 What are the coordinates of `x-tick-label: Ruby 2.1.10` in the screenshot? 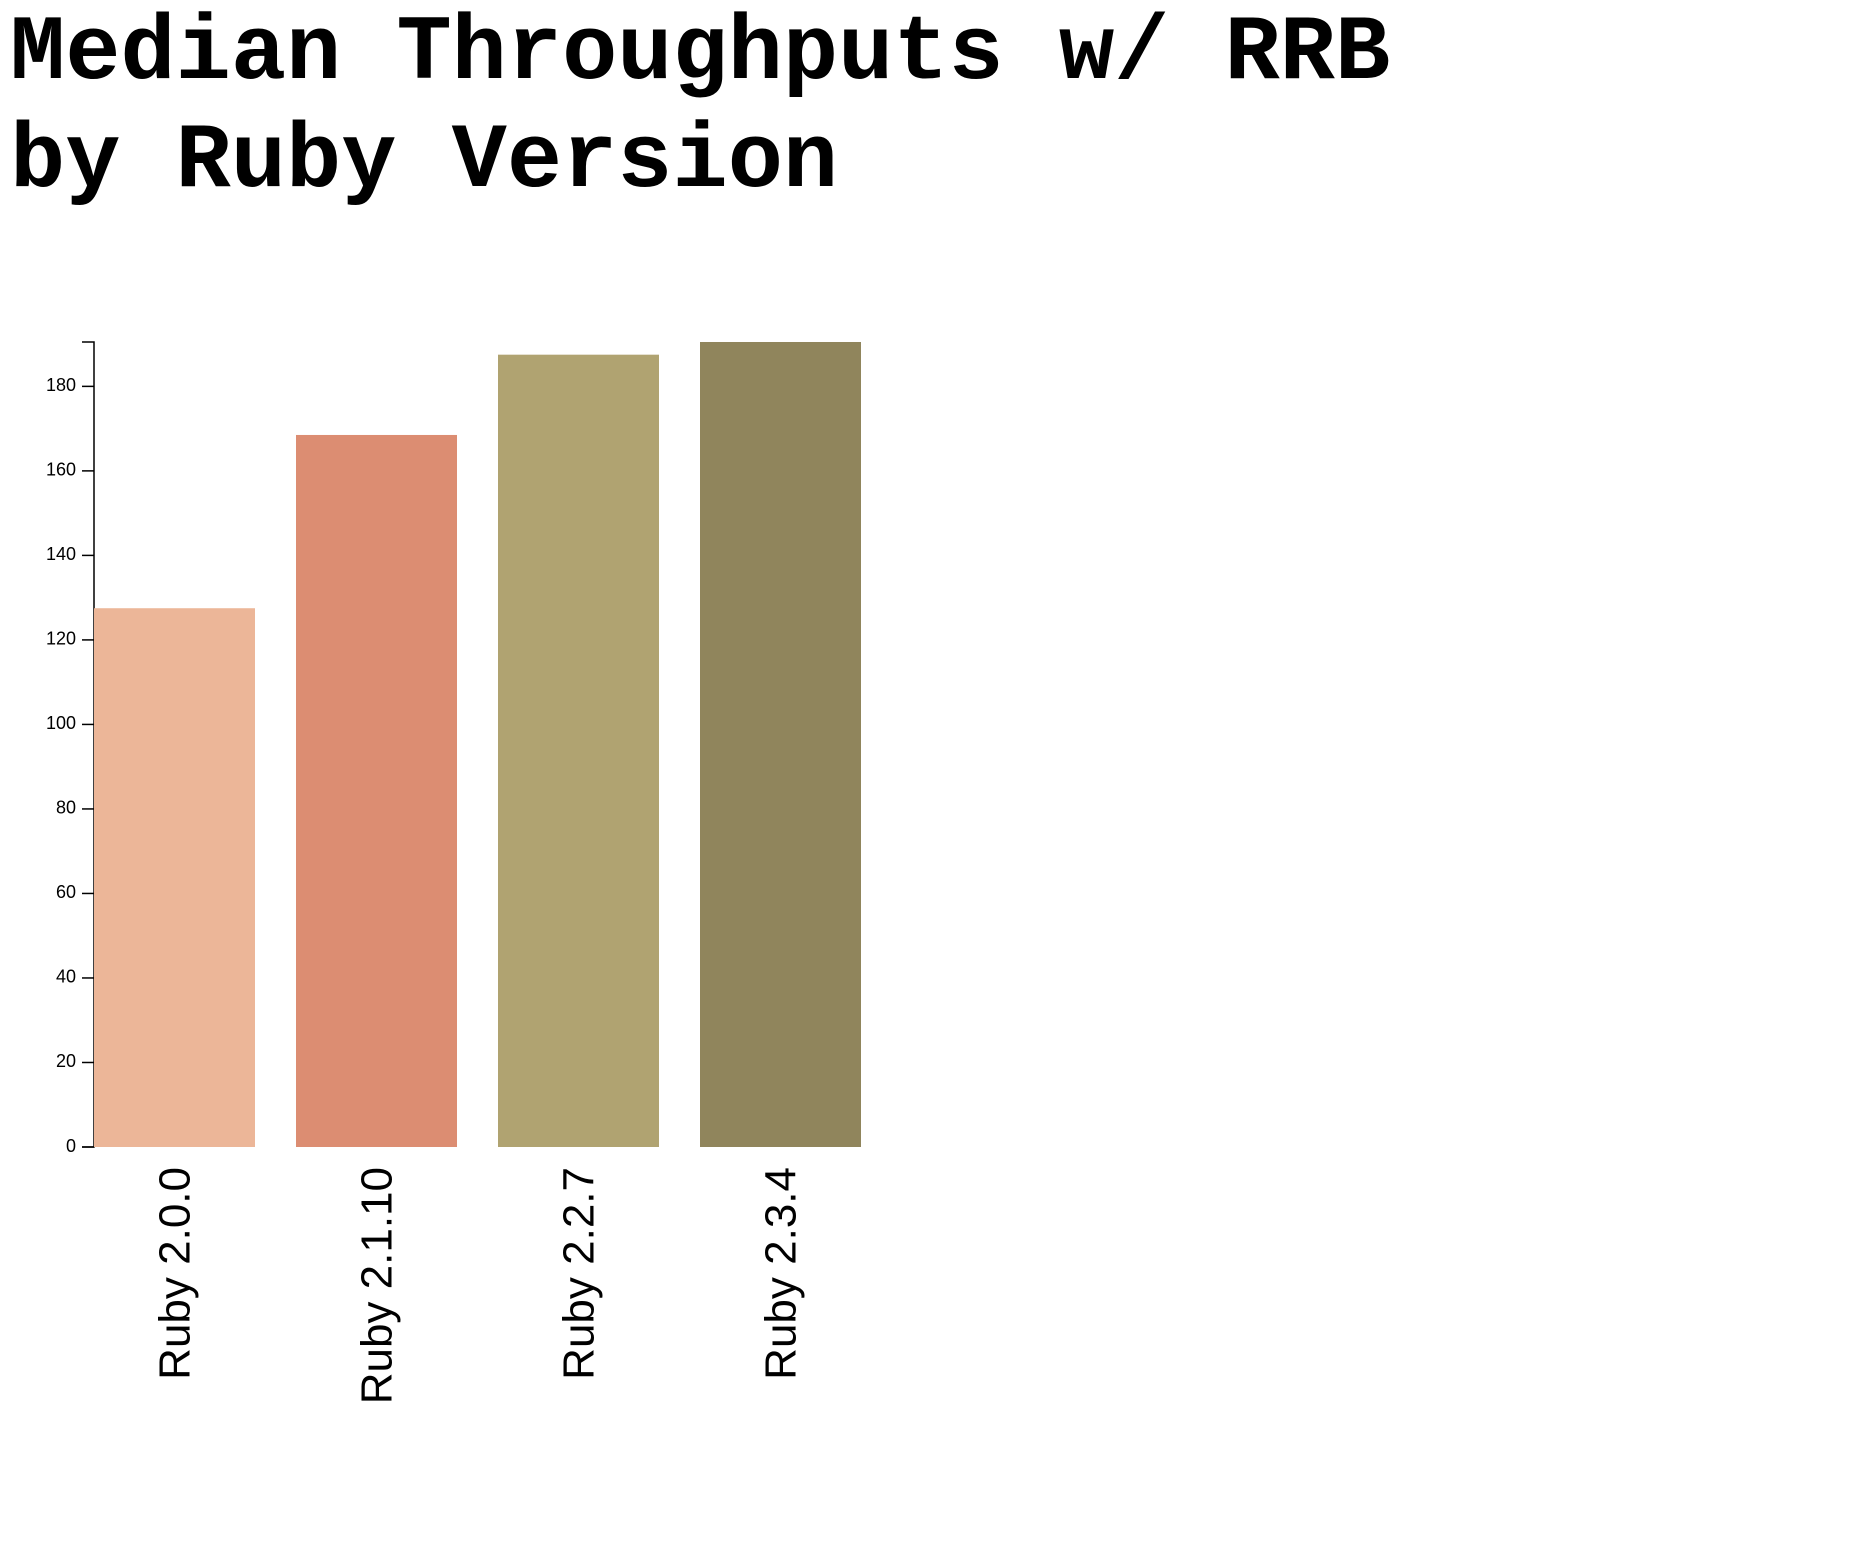 It's located at (377, 1285).